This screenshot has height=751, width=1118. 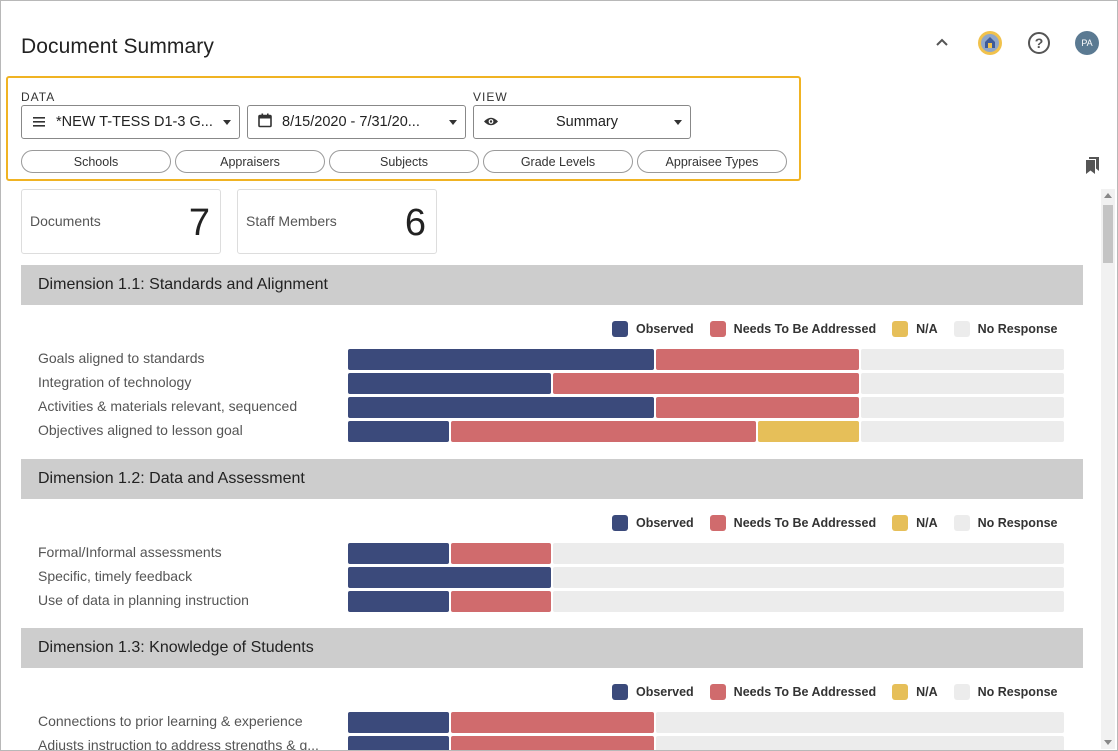 What do you see at coordinates (1108, 742) in the screenshot?
I see `scroll-down-icon` at bounding box center [1108, 742].